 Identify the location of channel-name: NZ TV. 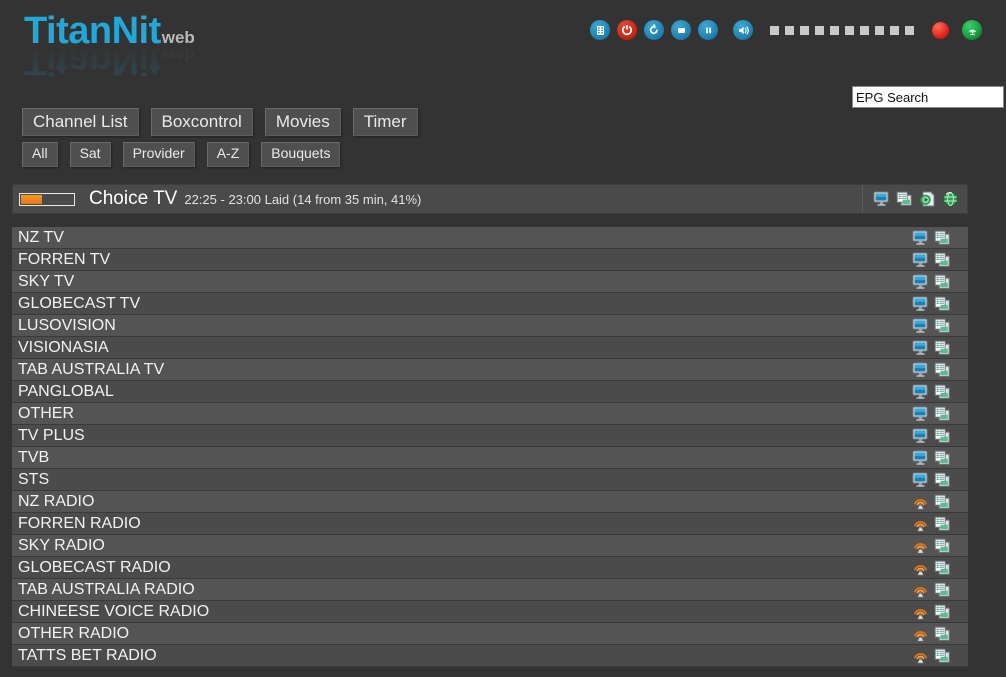
(41, 237).